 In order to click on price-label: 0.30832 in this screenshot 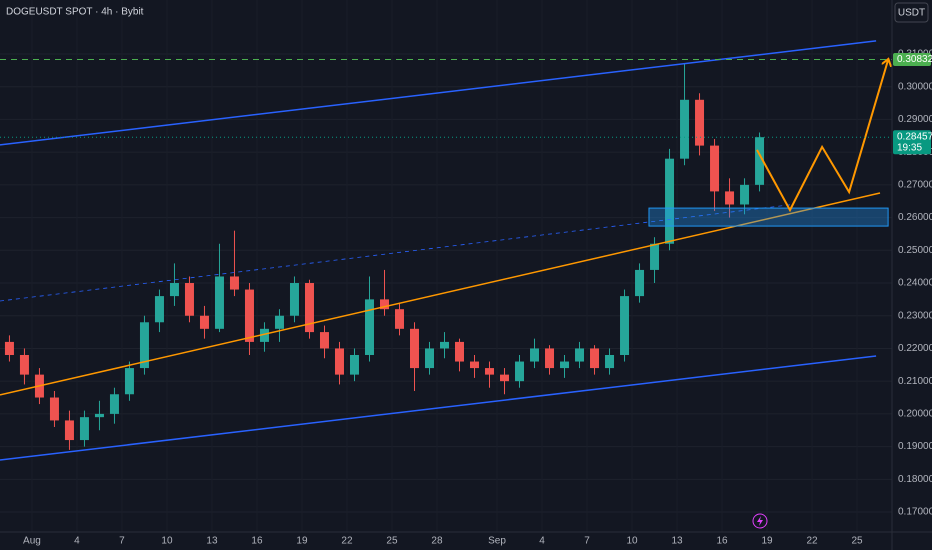, I will do `click(914, 59)`.